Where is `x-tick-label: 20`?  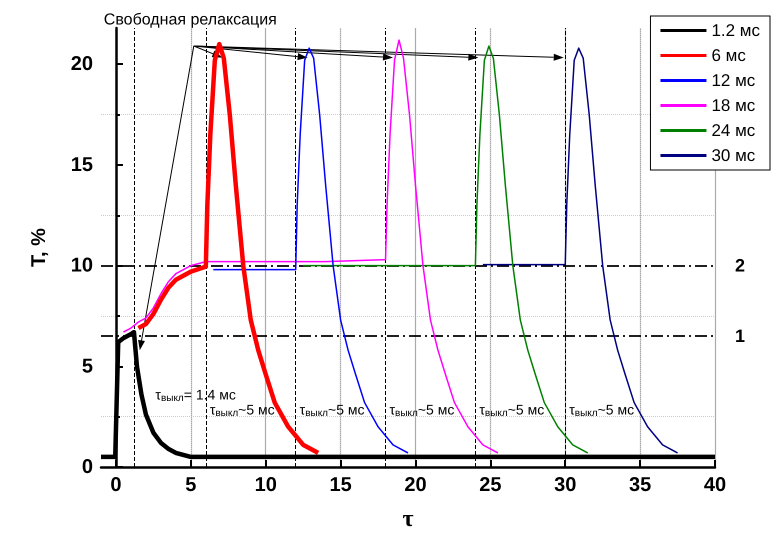 x-tick-label: 20 is located at coordinates (415, 485).